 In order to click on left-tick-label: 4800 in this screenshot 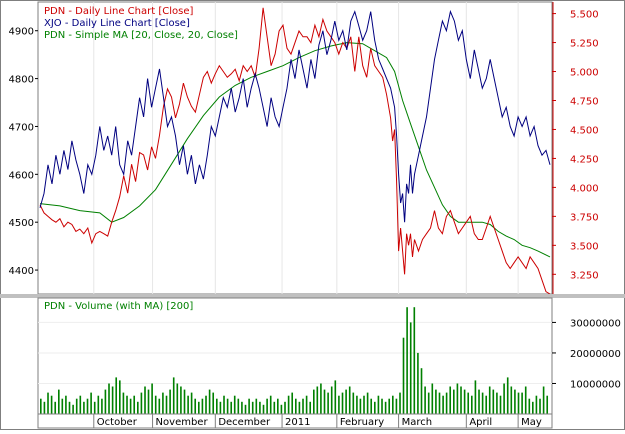, I will do `click(21, 80)`.